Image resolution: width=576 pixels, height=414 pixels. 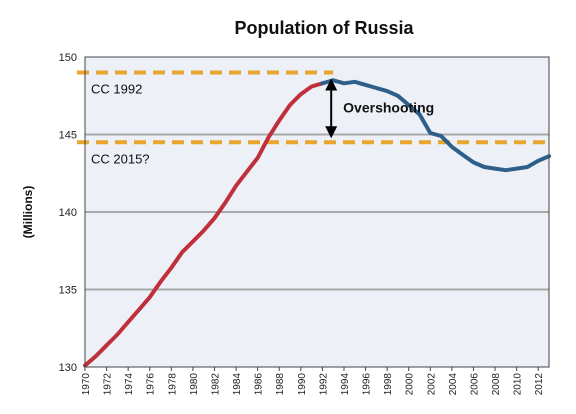 I want to click on x-tick-label: 2002, so click(x=431, y=384).